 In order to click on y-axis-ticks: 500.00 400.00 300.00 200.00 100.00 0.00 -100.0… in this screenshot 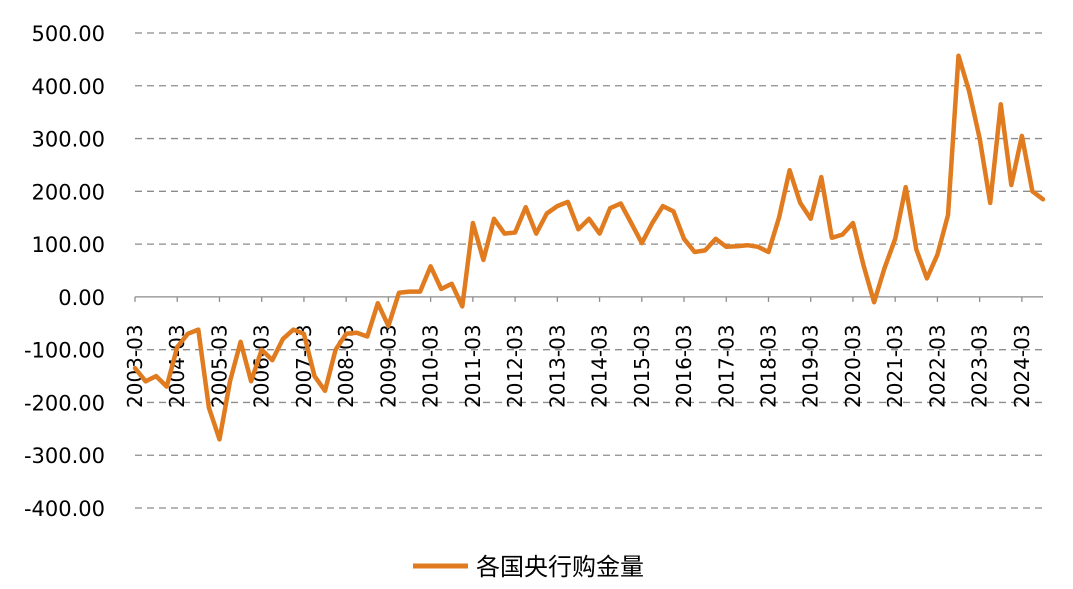, I will do `click(64, 271)`.